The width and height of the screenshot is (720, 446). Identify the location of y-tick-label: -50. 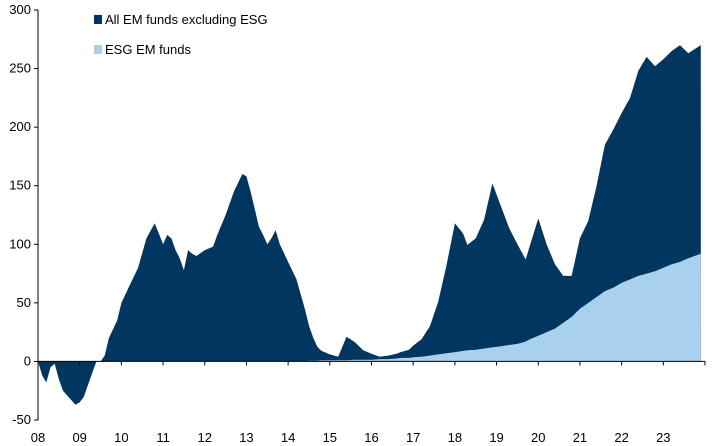
(21, 419).